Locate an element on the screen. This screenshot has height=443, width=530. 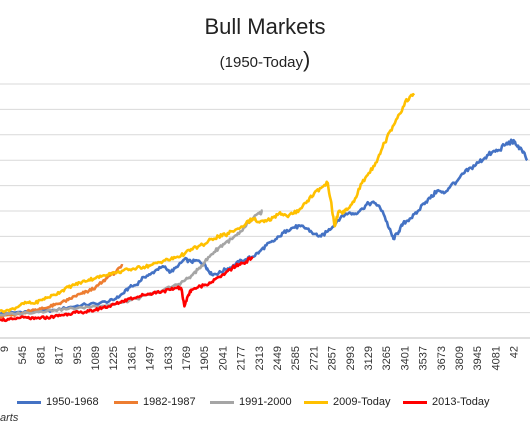
source-note: arts is located at coordinates (9, 418).